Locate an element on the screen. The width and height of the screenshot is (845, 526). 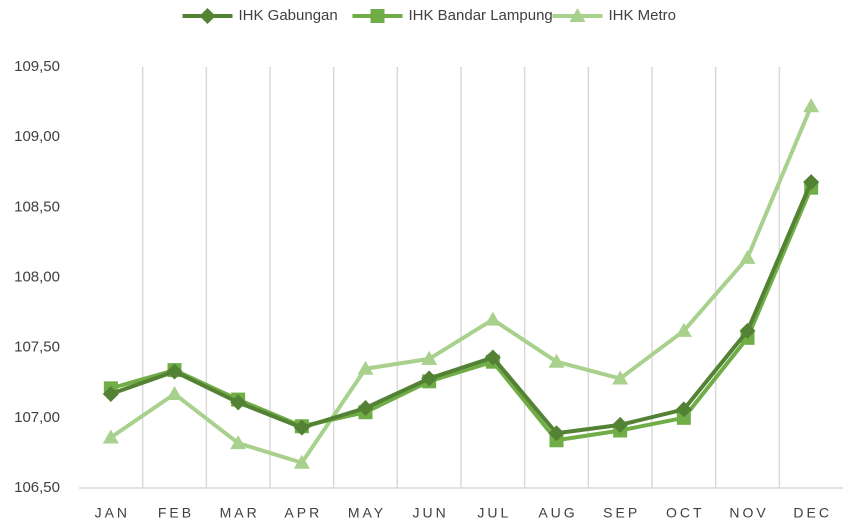
x-tick-label: DEC is located at coordinates (812, 513).